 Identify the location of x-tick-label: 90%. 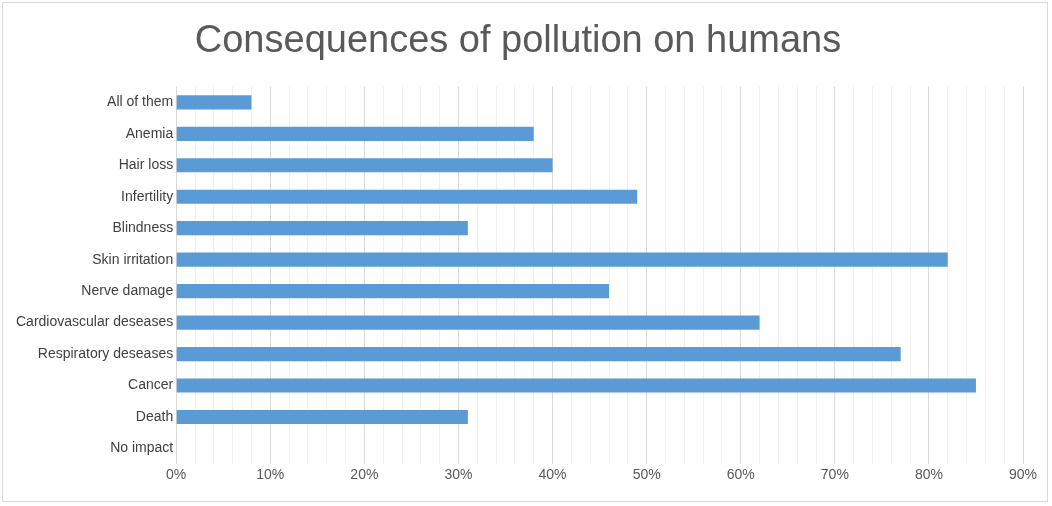
(1023, 474).